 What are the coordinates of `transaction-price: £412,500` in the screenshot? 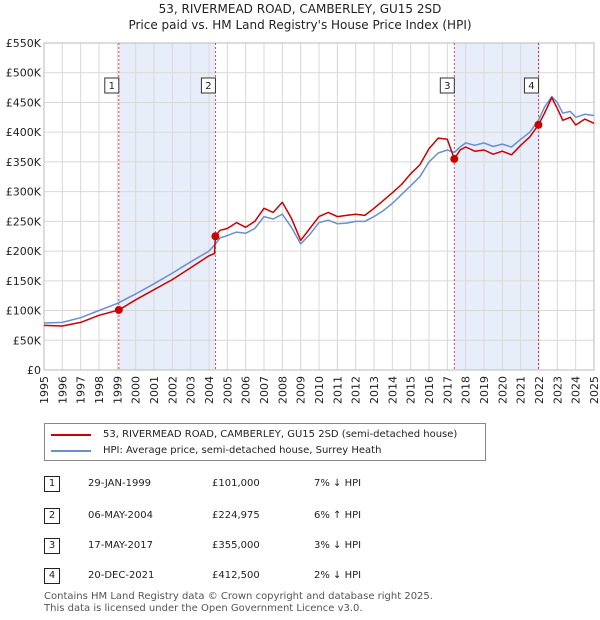 It's located at (236, 575).